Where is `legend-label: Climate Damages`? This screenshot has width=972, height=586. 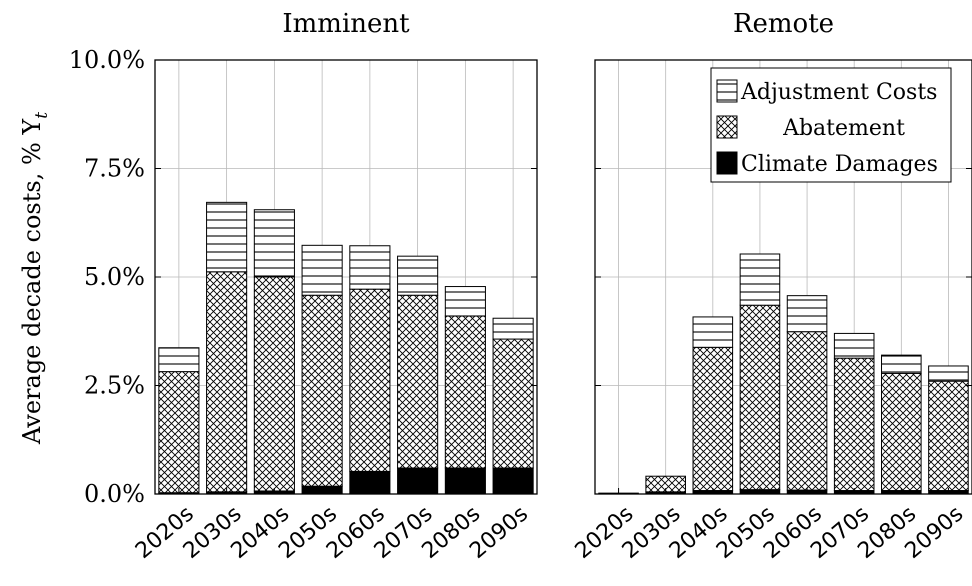
legend-label: Climate Damages is located at coordinates (839, 164).